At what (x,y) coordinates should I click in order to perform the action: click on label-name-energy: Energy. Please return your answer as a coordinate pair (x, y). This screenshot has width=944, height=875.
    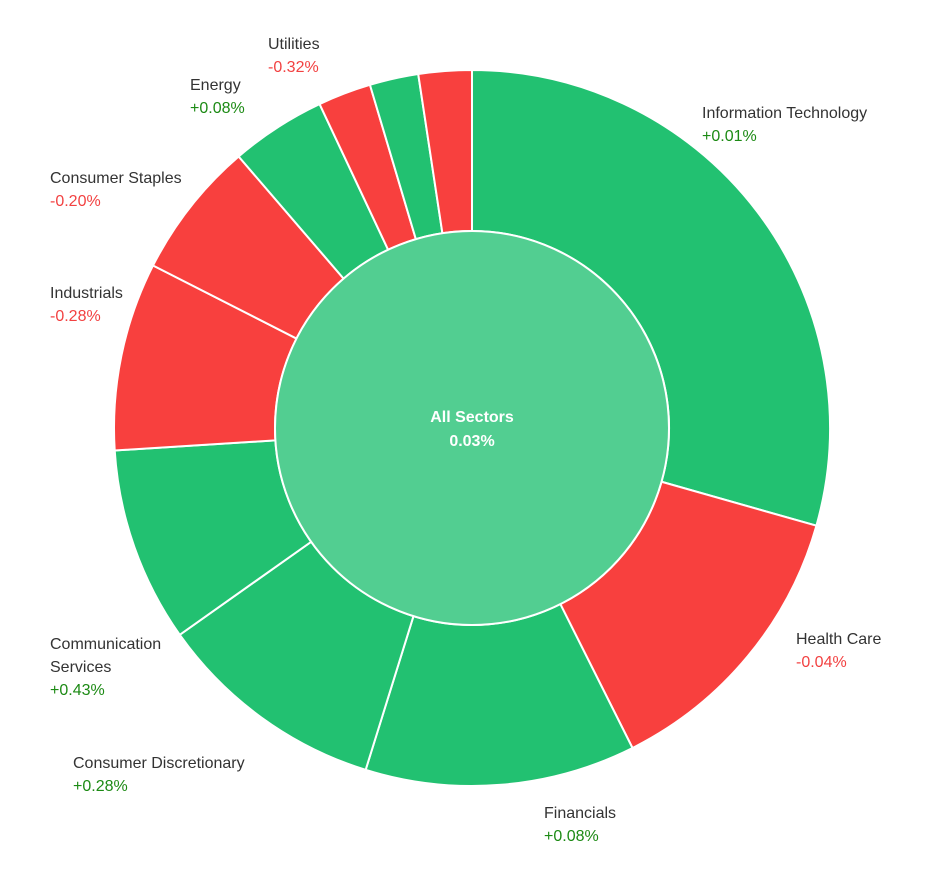
    Looking at the image, I should click on (215, 85).